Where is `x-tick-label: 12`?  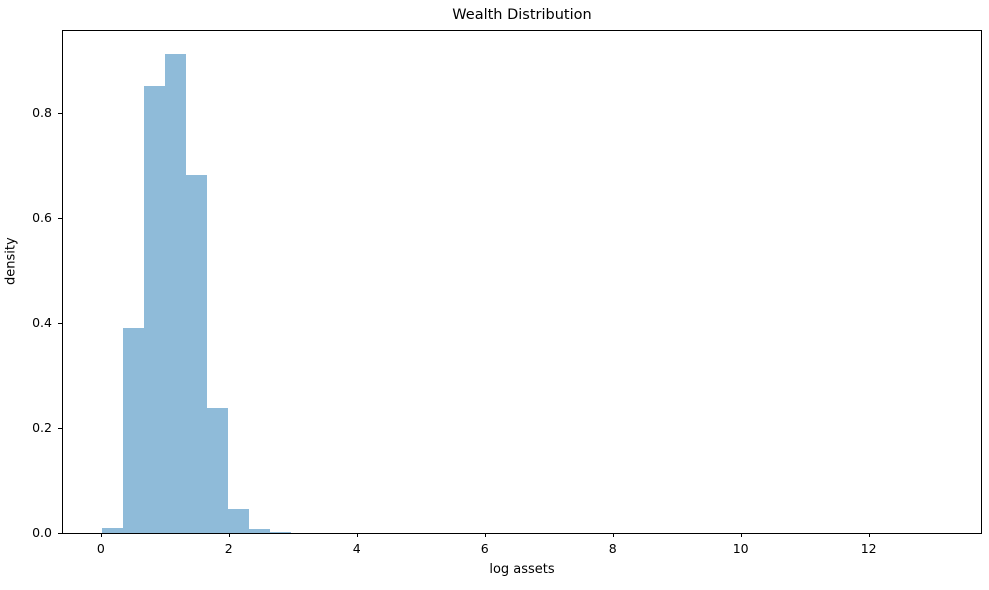 x-tick-label: 12 is located at coordinates (868, 548).